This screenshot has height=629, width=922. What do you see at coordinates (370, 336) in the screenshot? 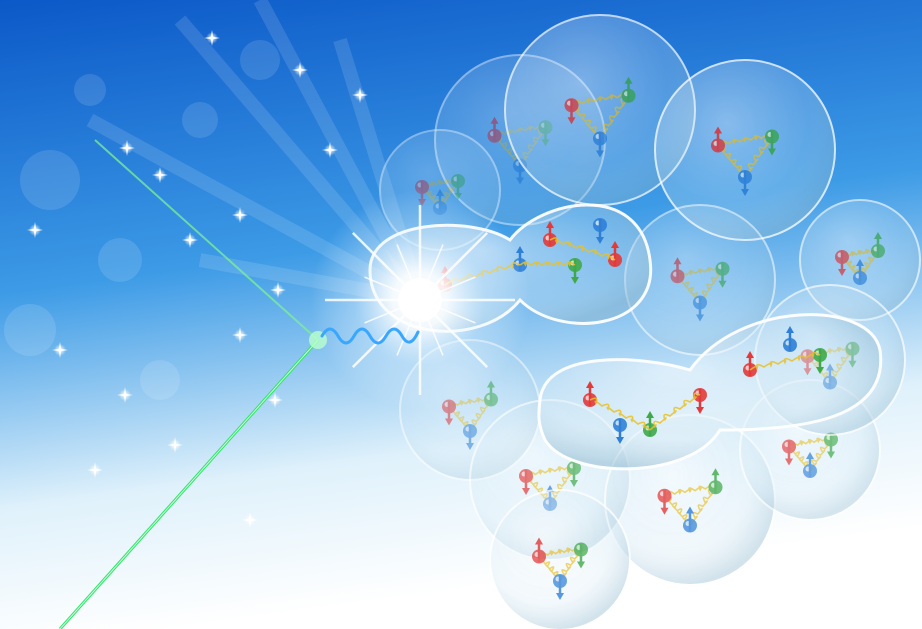
I see `photon-wave` at bounding box center [370, 336].